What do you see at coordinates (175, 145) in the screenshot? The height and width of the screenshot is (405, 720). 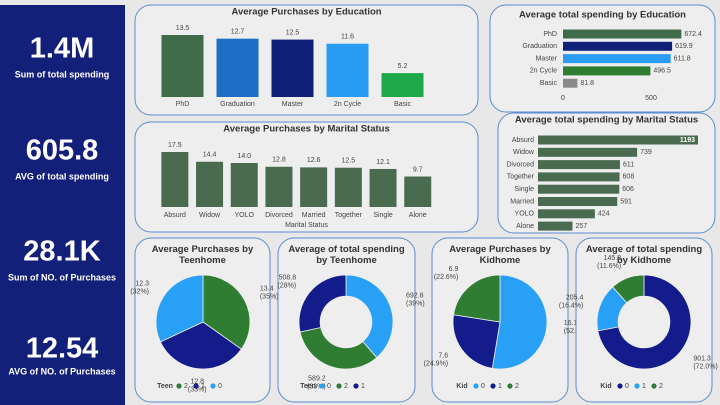 I see `data-label: 17.5` at bounding box center [175, 145].